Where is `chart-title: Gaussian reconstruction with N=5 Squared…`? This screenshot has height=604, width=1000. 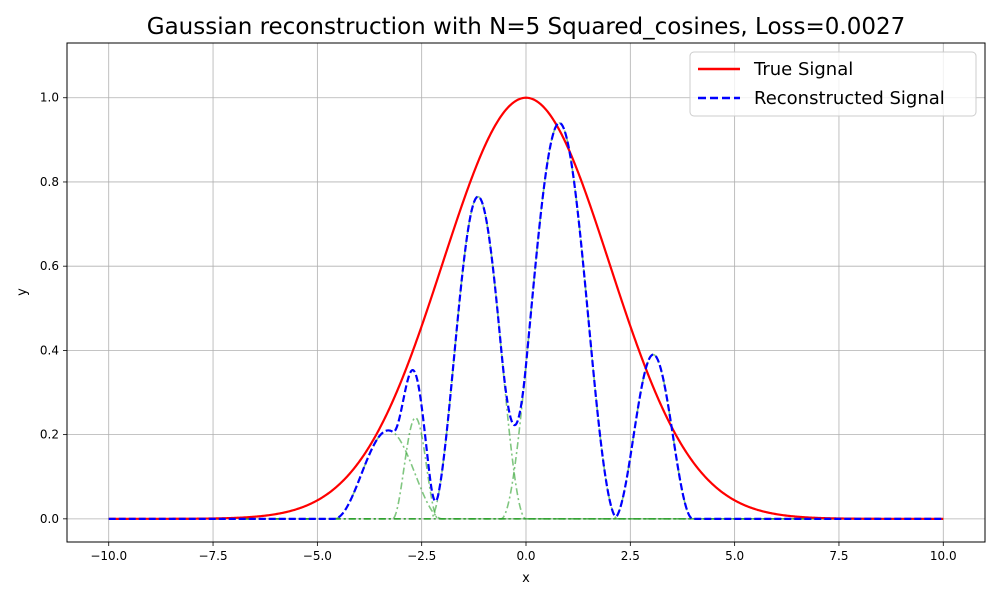
chart-title: Gaussian reconstruction with N=5 Squared… is located at coordinates (526, 27).